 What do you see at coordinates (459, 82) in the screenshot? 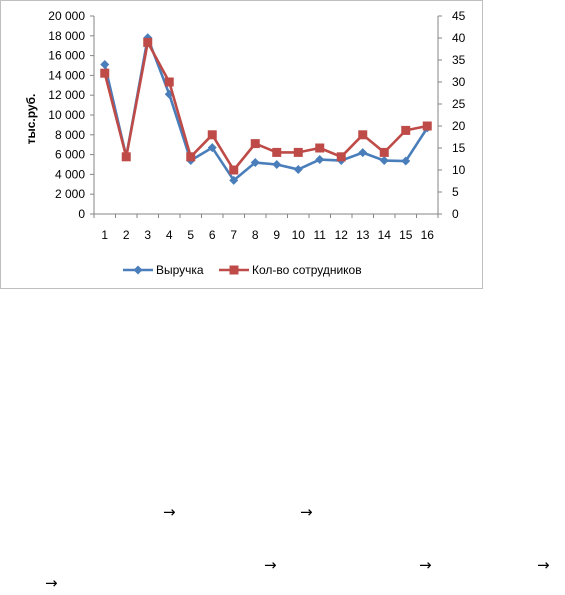
I see `y-tick-label-right: 30` at bounding box center [459, 82].